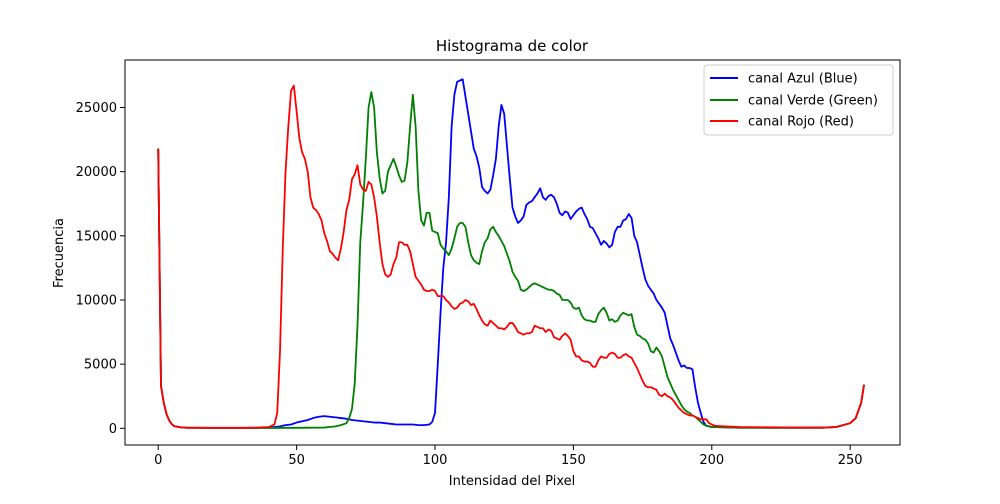 This screenshot has height=504, width=1000. Describe the element at coordinates (508, 456) in the screenshot. I see `x-axis-ticks: 0 50 100 150 200 250` at that location.